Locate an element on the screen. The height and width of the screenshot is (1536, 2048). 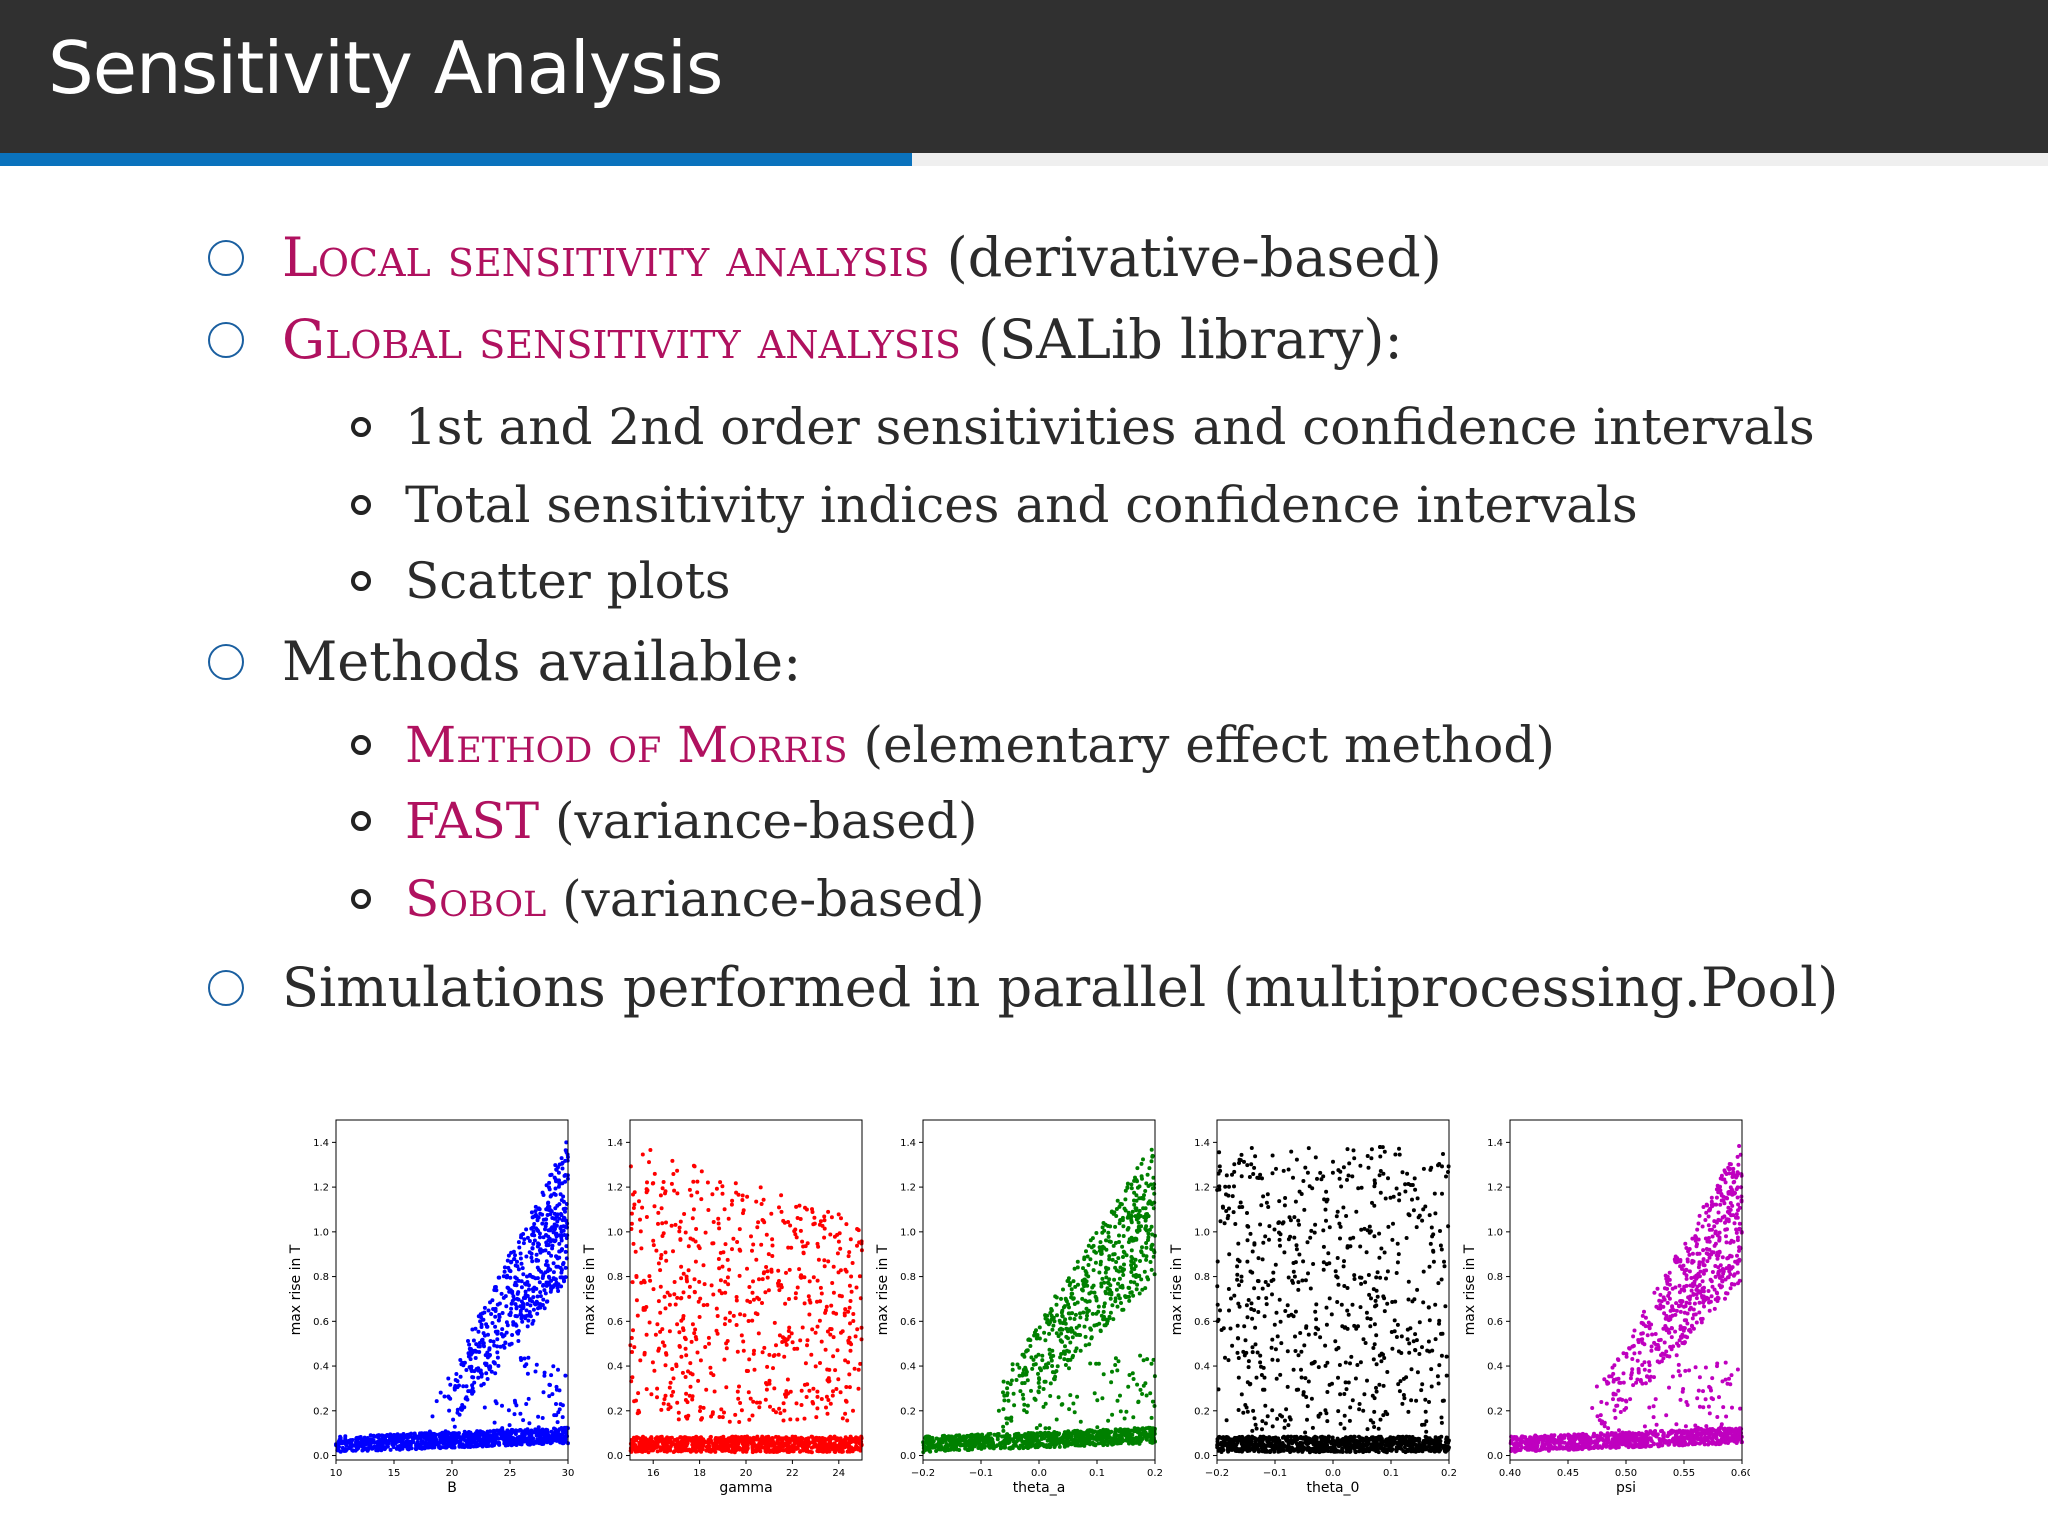
progress-track is located at coordinates (1480, 159).